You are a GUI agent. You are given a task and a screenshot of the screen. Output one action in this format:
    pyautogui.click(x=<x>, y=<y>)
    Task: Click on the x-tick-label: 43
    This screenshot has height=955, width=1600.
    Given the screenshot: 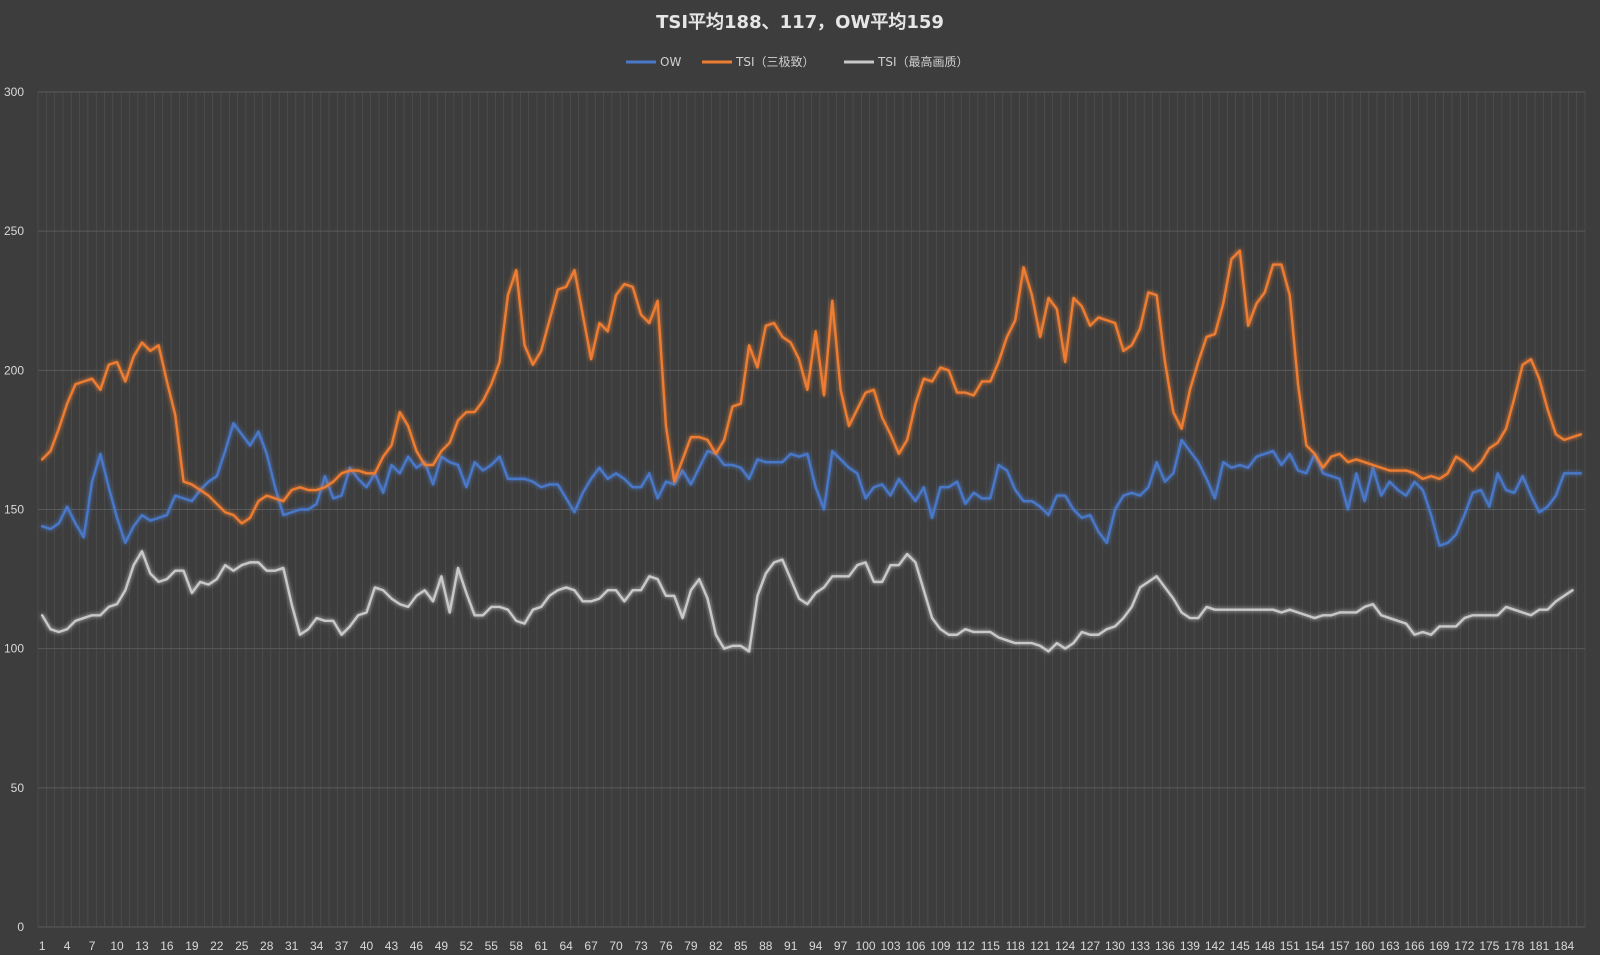 What is the action you would take?
    pyautogui.click(x=392, y=946)
    